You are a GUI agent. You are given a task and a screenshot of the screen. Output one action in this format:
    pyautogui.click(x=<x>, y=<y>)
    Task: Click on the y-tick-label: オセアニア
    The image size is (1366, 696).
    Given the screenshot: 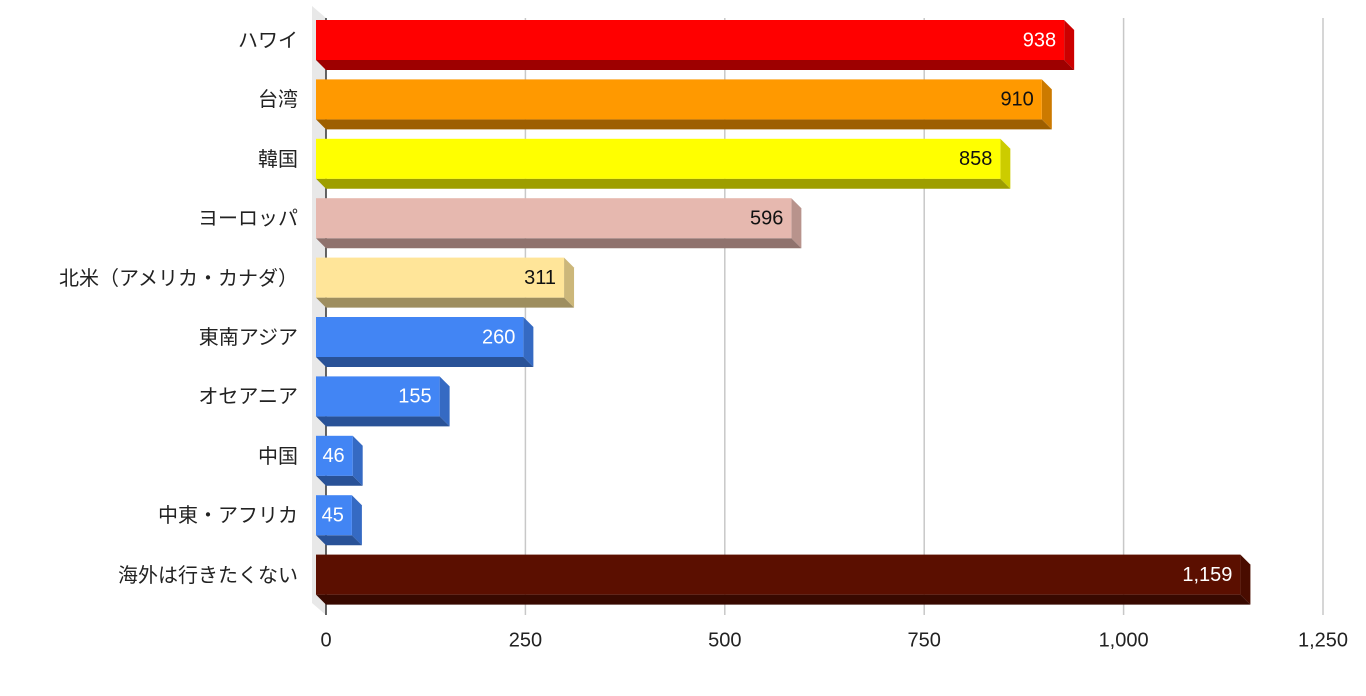 What is the action you would take?
    pyautogui.click(x=248, y=396)
    